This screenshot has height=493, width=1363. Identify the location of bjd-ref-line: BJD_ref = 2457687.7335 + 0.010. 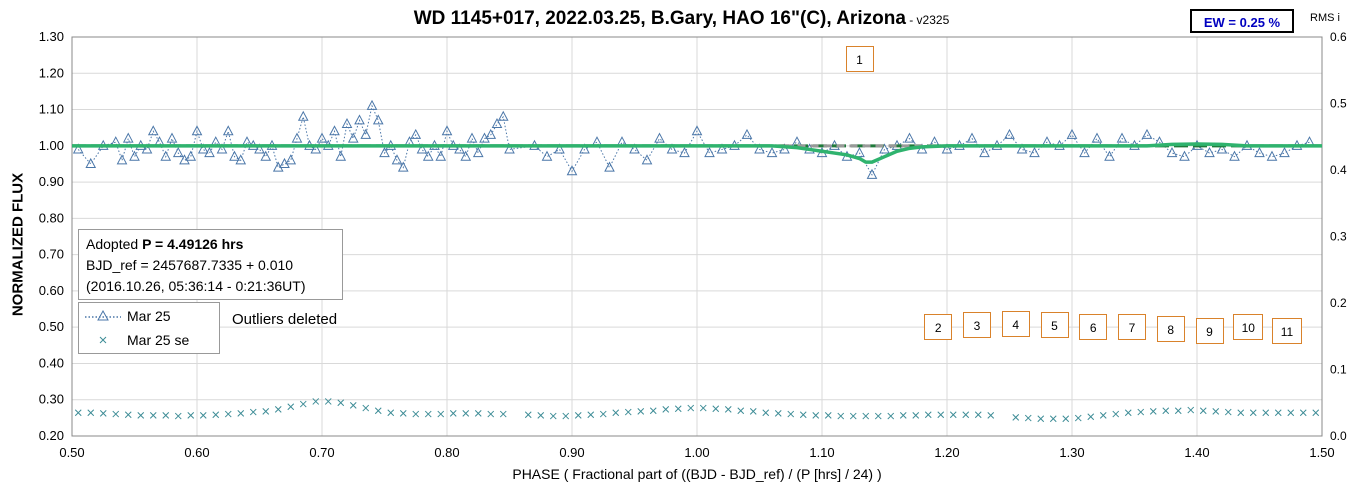
(190, 265).